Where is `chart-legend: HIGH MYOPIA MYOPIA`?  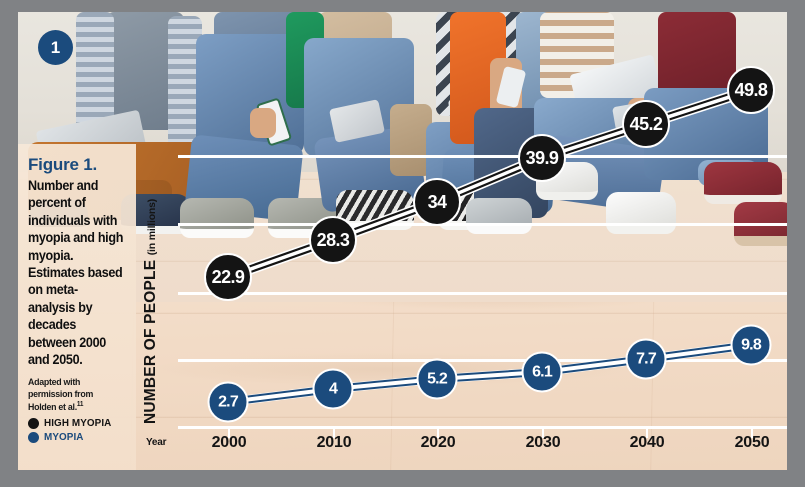
chart-legend: HIGH MYOPIA MYOPIA is located at coordinates (71, 432).